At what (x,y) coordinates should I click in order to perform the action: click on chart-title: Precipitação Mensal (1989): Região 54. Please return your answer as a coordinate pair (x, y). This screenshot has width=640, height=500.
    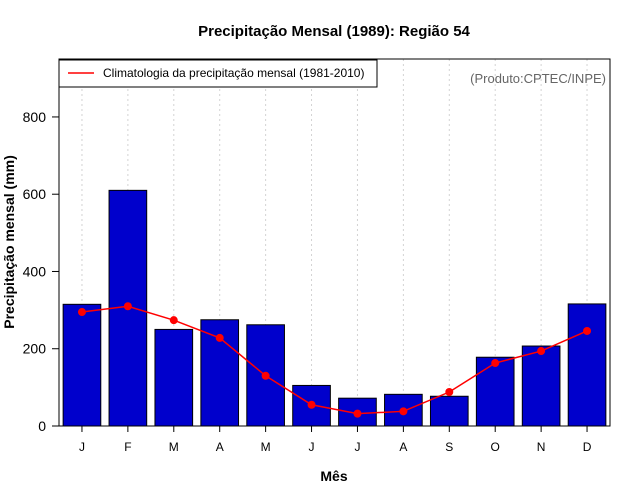
    Looking at the image, I should click on (334, 31).